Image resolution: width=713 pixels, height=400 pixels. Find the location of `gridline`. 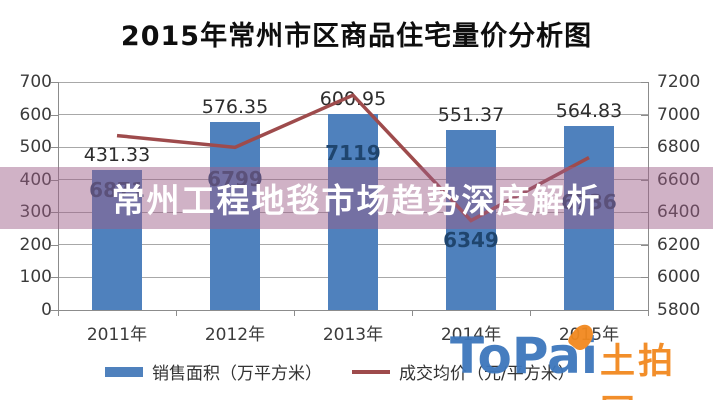

gridline is located at coordinates (353, 82).